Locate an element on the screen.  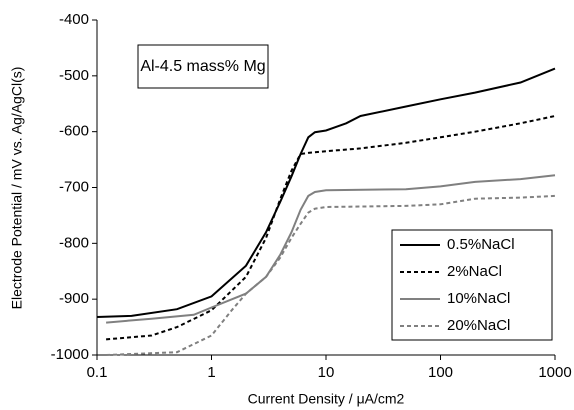
annotation-box is located at coordinates (203, 66).